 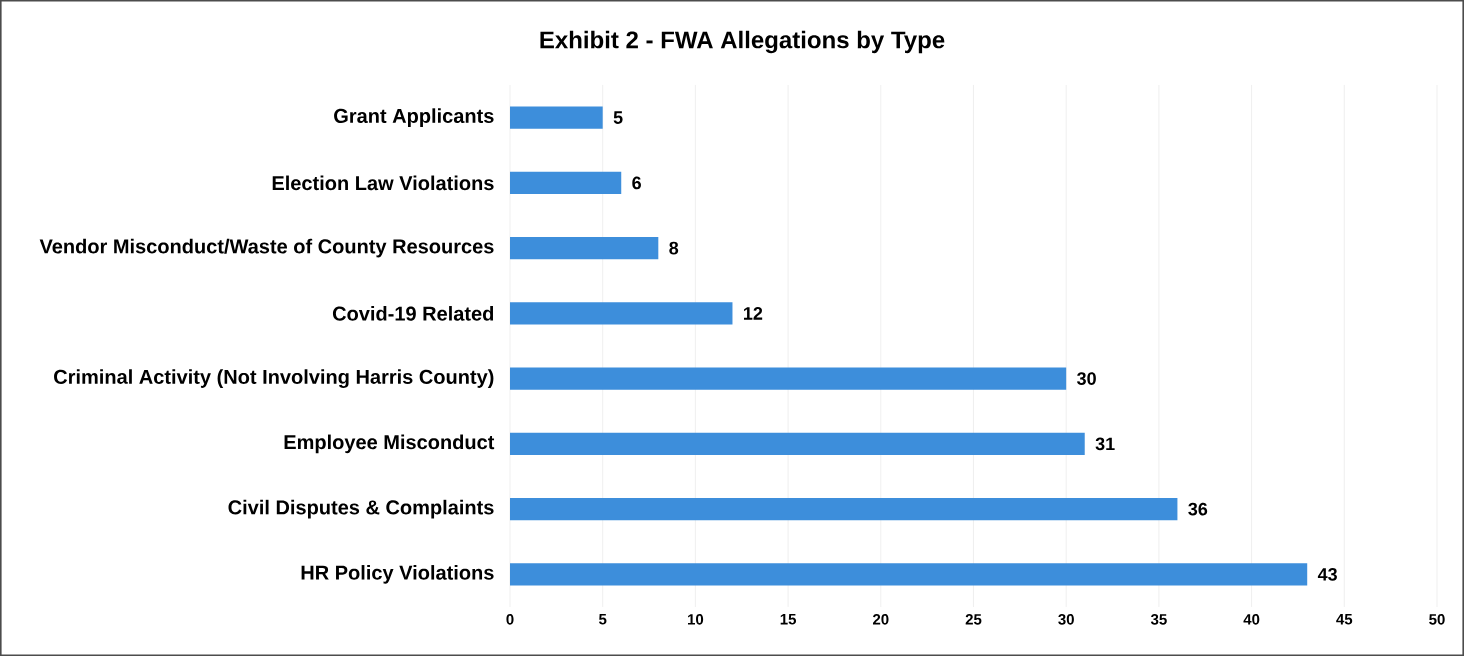 What do you see at coordinates (414, 117) in the screenshot?
I see `y-tick-label: Grant Applicants` at bounding box center [414, 117].